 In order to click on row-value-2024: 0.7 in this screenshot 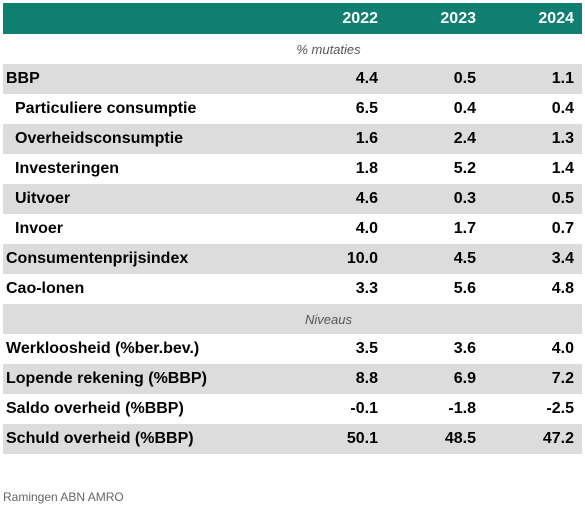, I will do `click(562, 228)`.